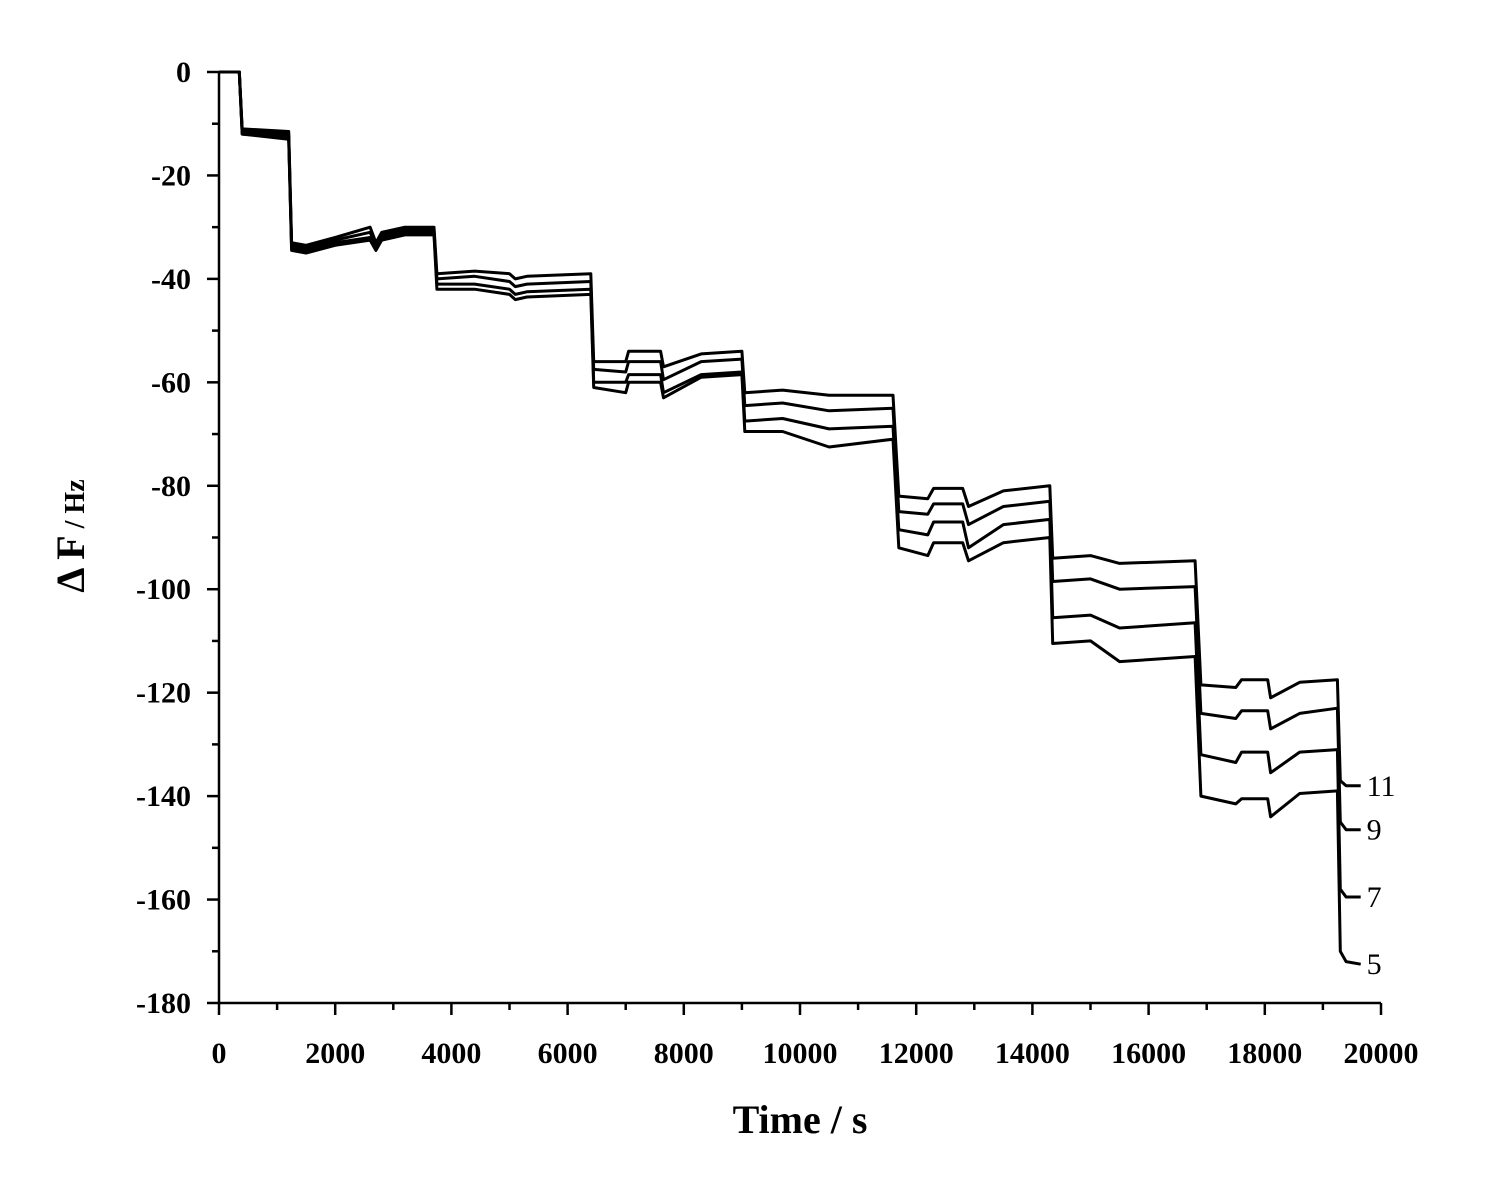  Describe the element at coordinates (1264, 1053) in the screenshot. I see `x-tick-label: 18000` at that location.